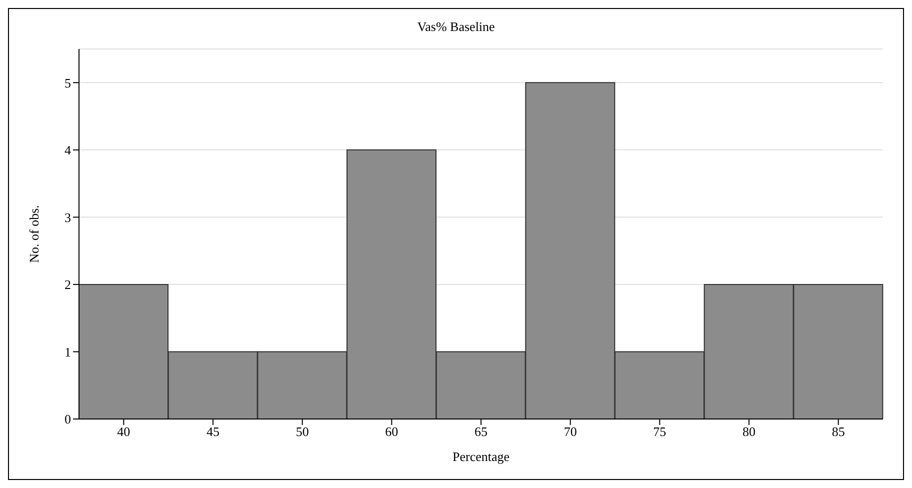  I want to click on x-axis-title: Percentage, so click(481, 456).